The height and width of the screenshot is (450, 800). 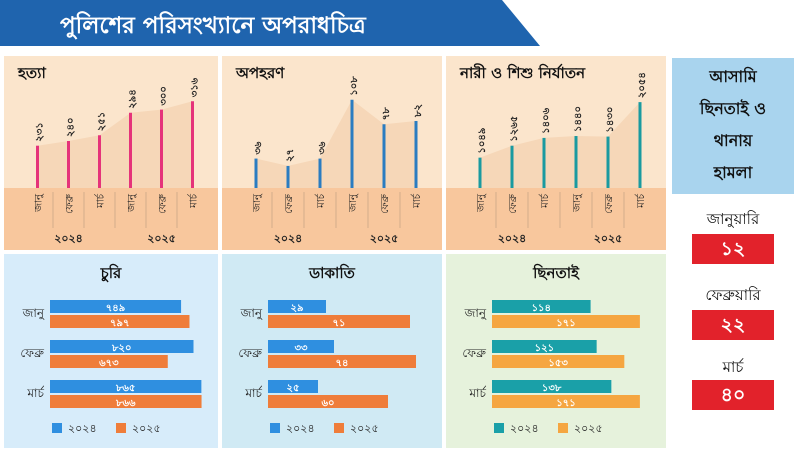 I want to click on data-label: ৩১৬, so click(x=195, y=87).